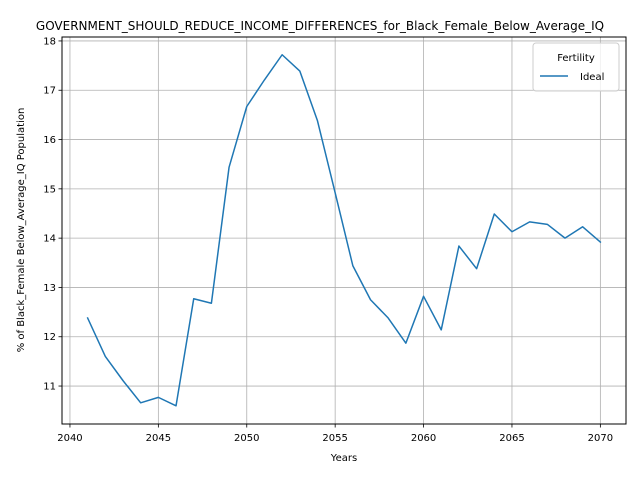 The width and height of the screenshot is (640, 480). What do you see at coordinates (600, 438) in the screenshot?
I see `x-tick-label: 2070` at bounding box center [600, 438].